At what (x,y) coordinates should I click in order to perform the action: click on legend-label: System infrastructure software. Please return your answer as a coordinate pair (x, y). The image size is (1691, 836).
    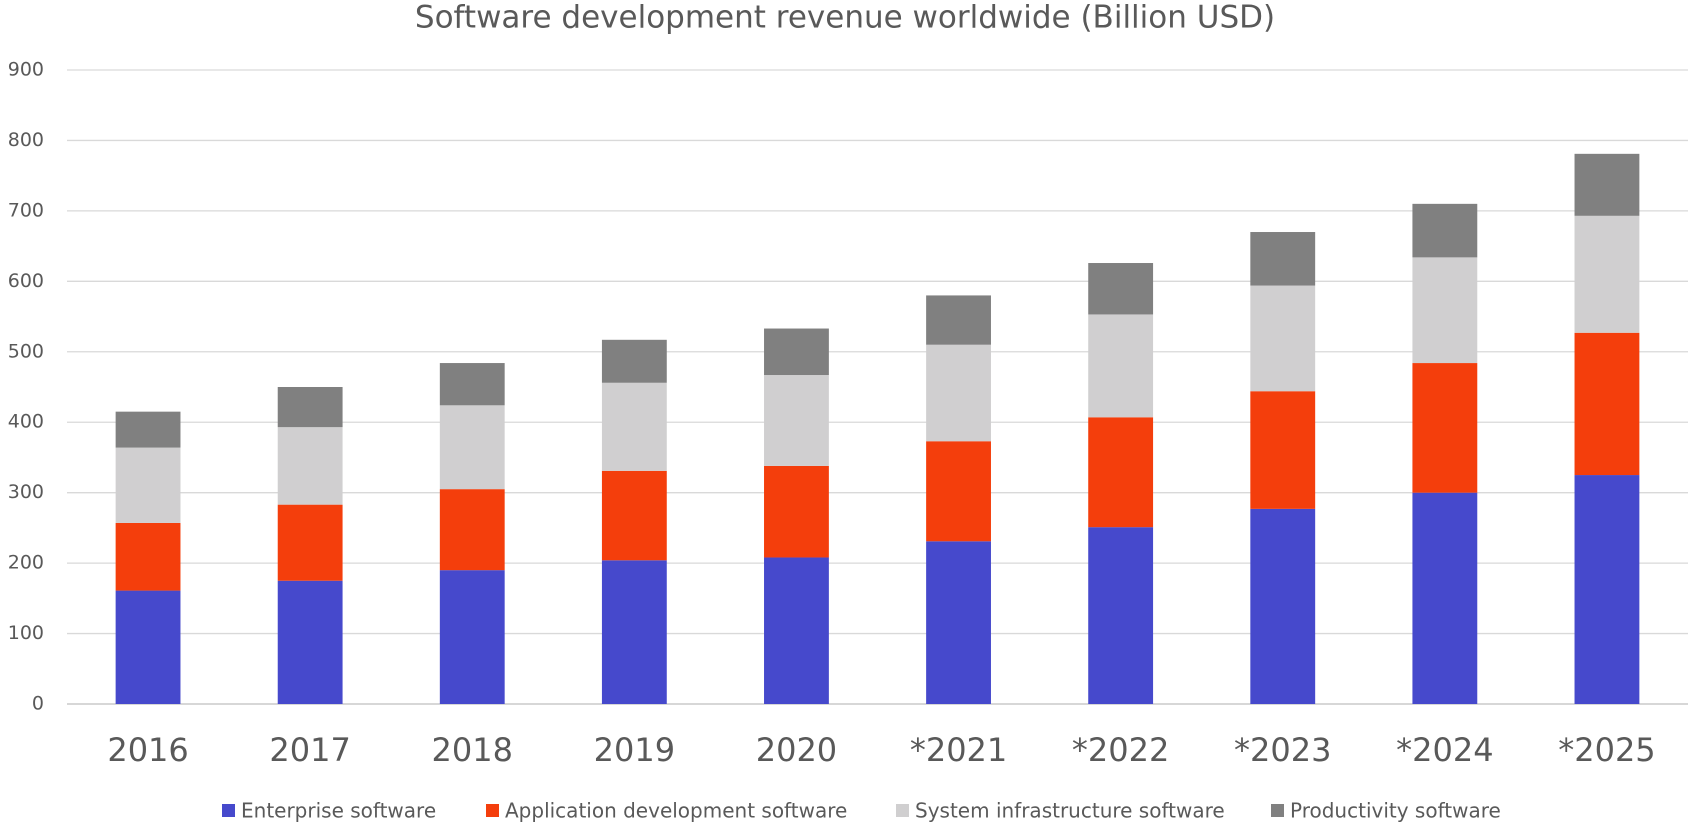
    Looking at the image, I should click on (1070, 811).